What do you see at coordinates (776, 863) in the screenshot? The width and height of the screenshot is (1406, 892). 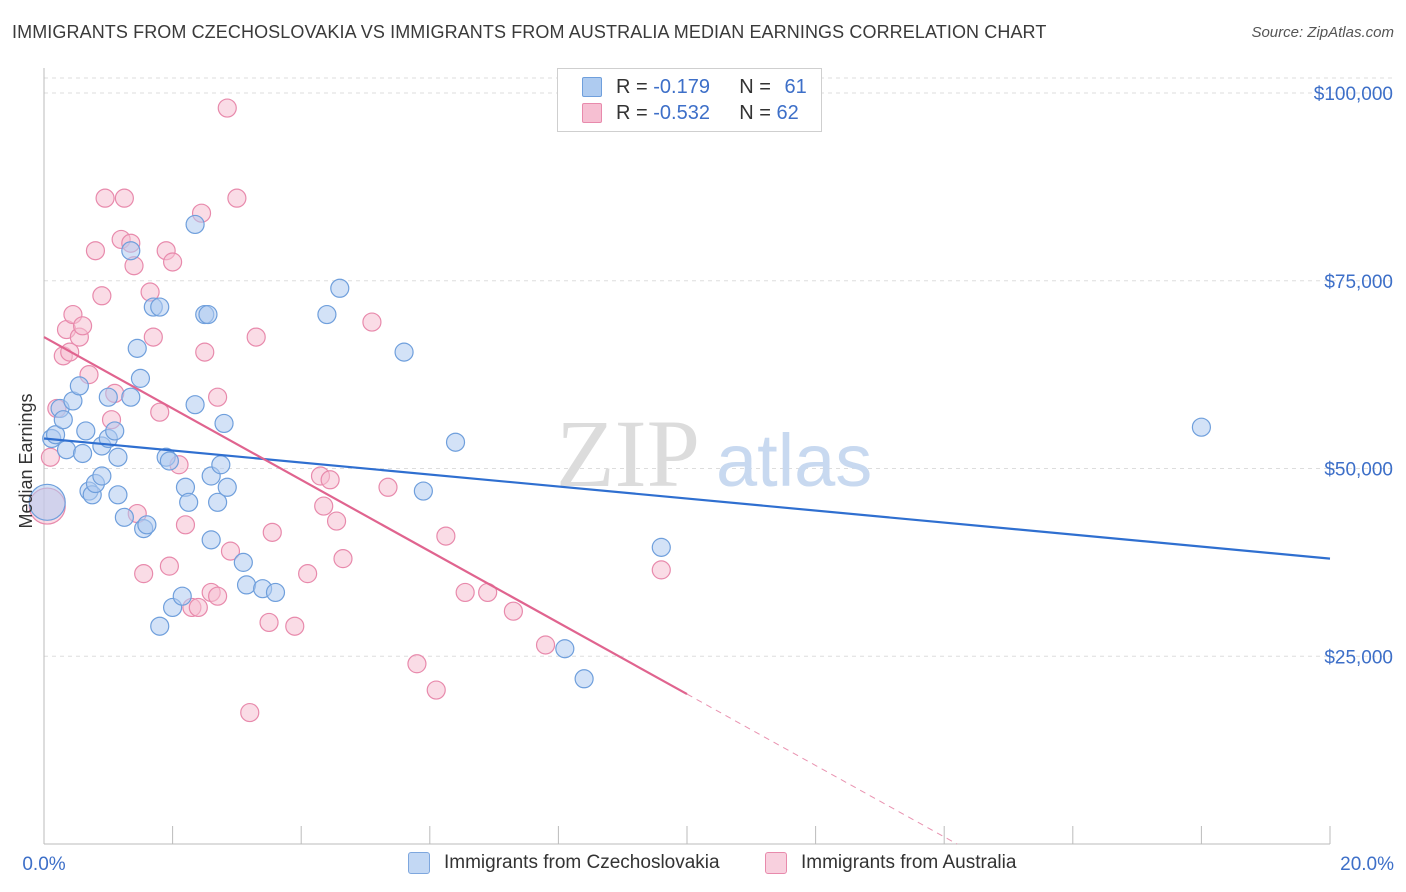 I see `legend-swatch-pink` at bounding box center [776, 863].